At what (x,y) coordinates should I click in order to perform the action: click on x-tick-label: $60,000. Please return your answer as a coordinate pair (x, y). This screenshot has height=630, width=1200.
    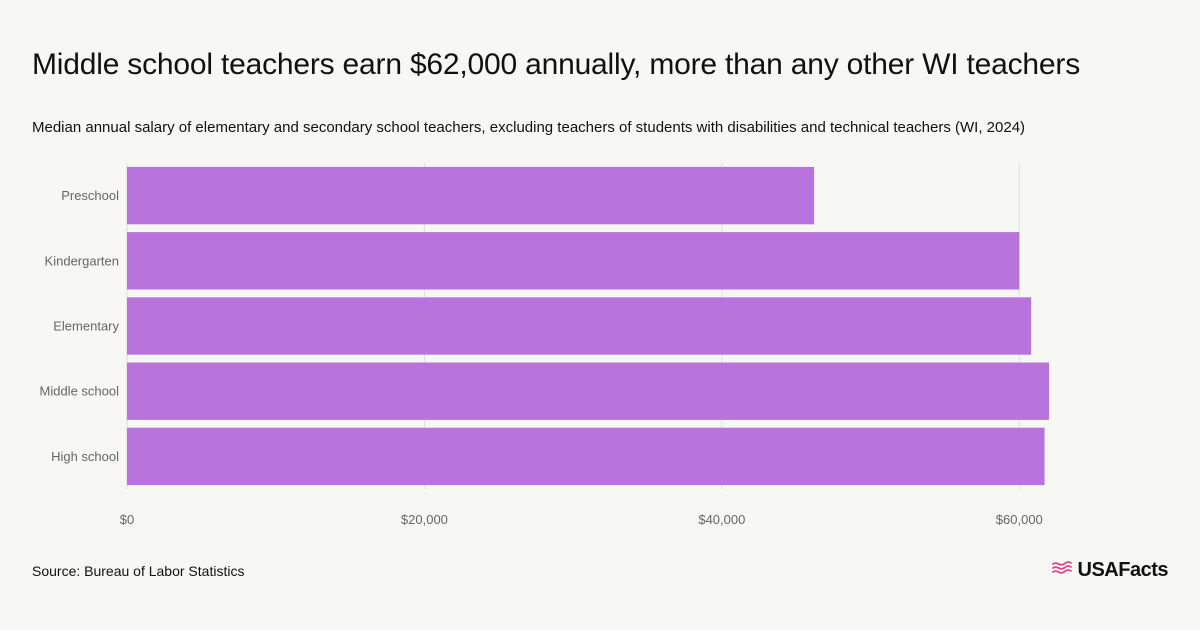
    Looking at the image, I should click on (1019, 519).